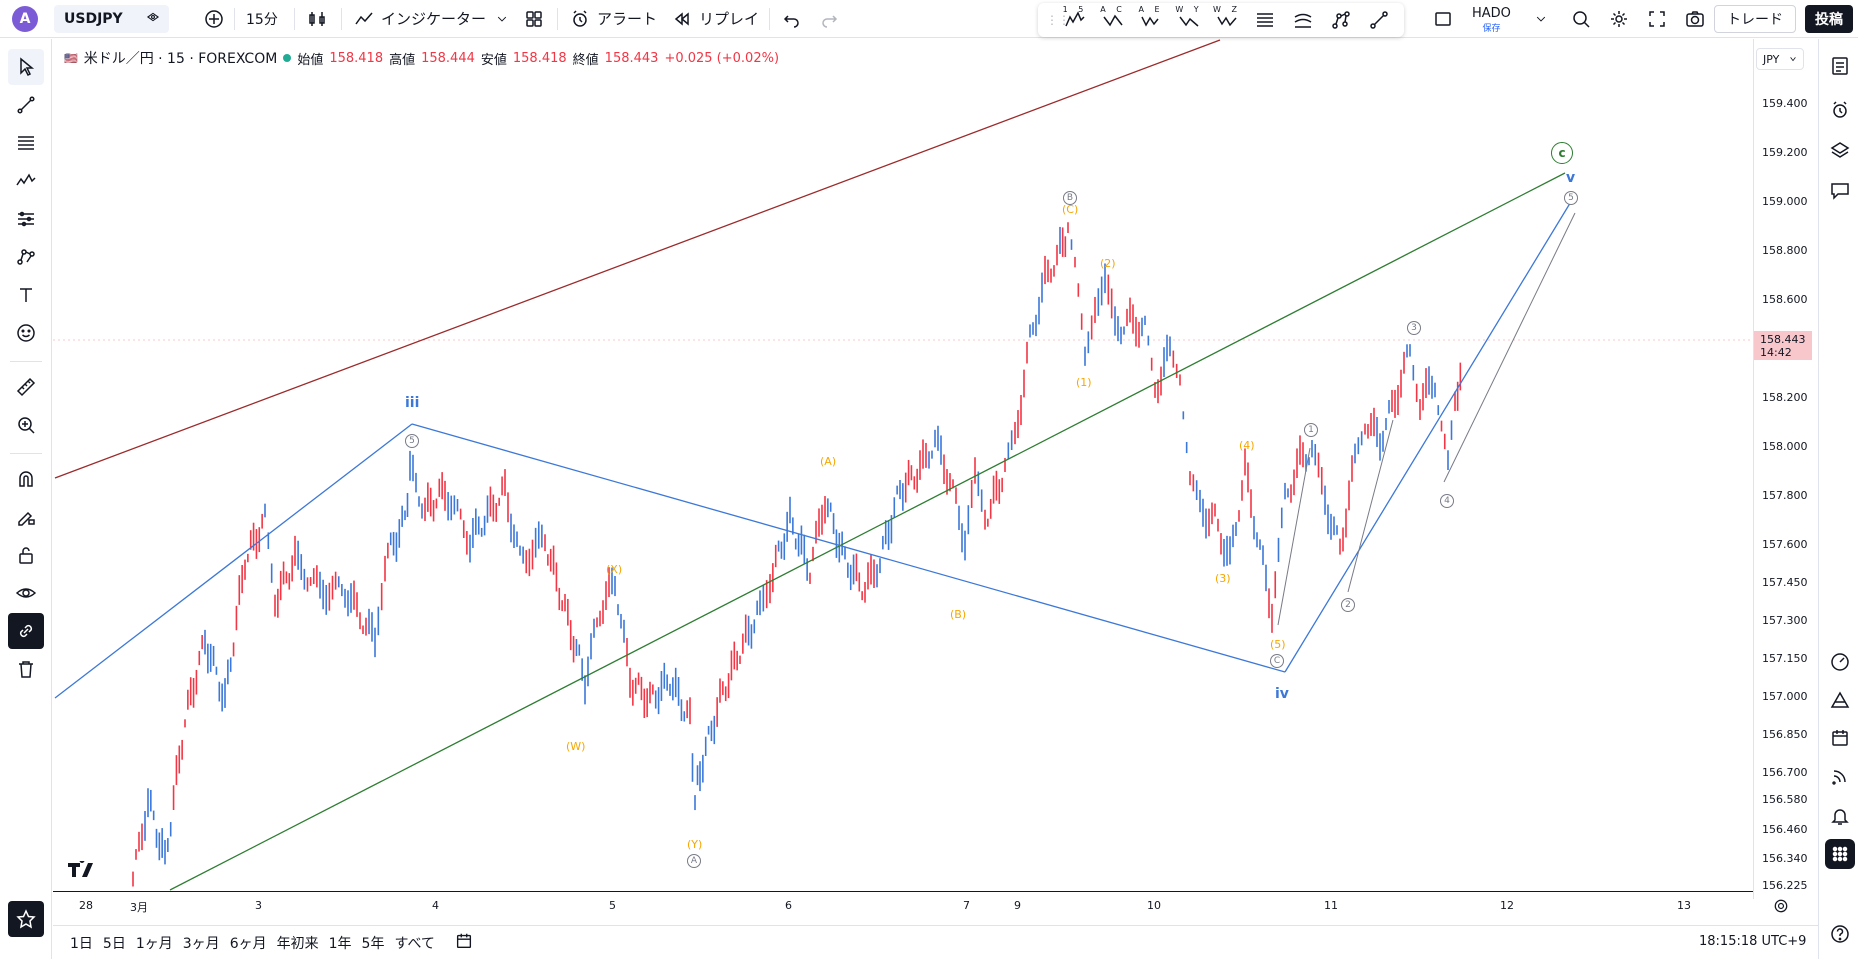 The width and height of the screenshot is (1858, 959). I want to click on wave-label-iii: iii, so click(412, 403).